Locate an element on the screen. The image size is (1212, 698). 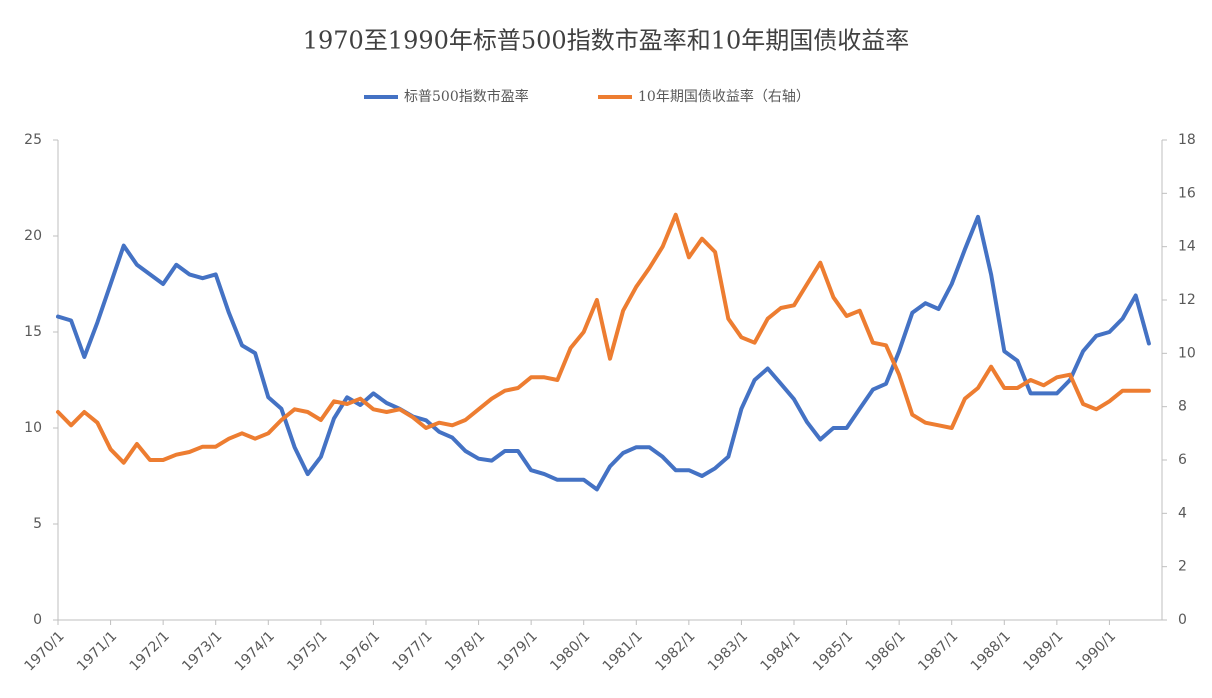
y2-tick-label: 14 is located at coordinates (1187, 247).